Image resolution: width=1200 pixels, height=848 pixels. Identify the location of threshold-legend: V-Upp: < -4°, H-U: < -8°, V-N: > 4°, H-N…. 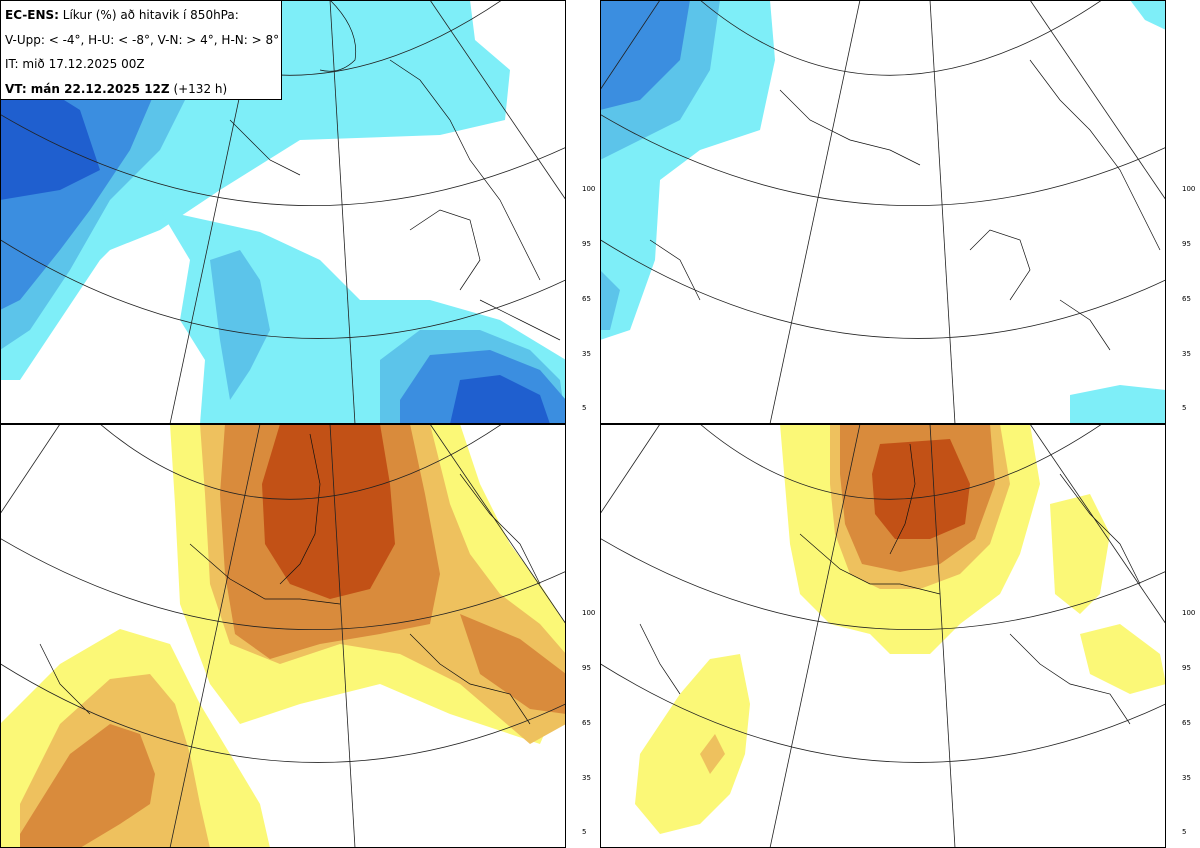
(142, 39).